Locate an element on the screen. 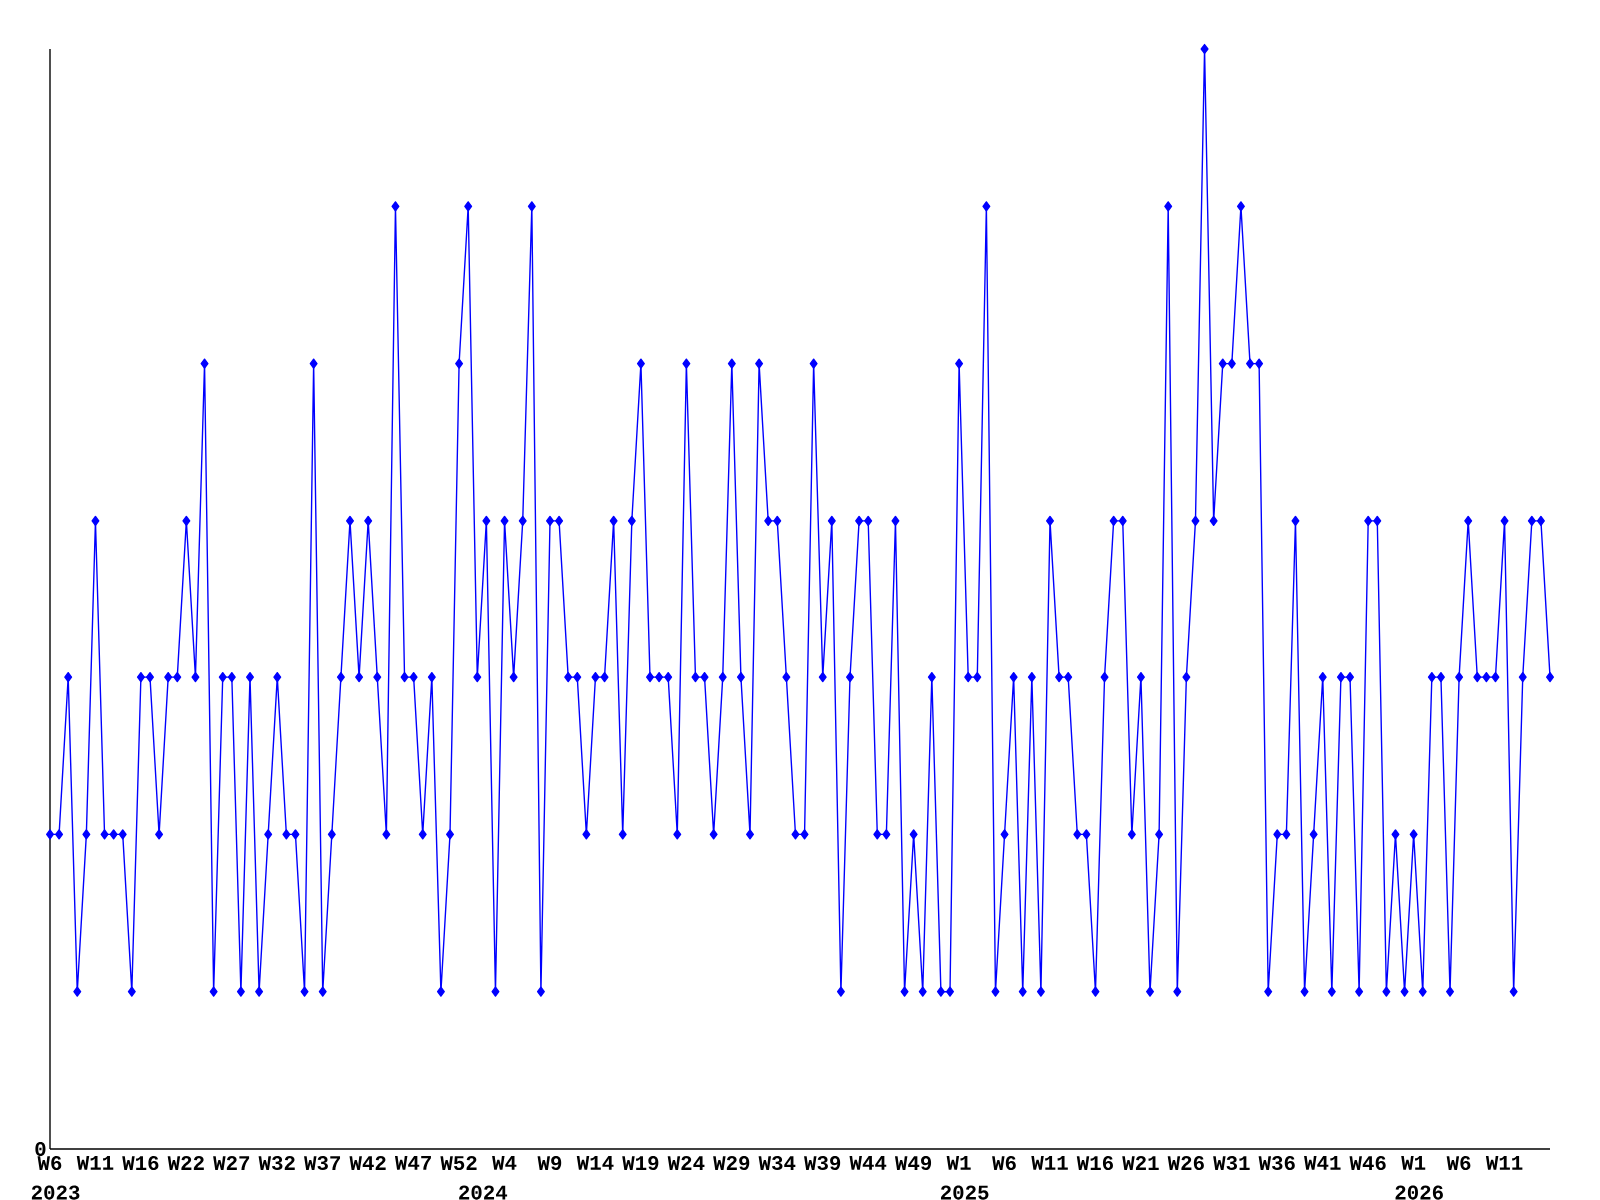  text: 2024 is located at coordinates (483, 1192).